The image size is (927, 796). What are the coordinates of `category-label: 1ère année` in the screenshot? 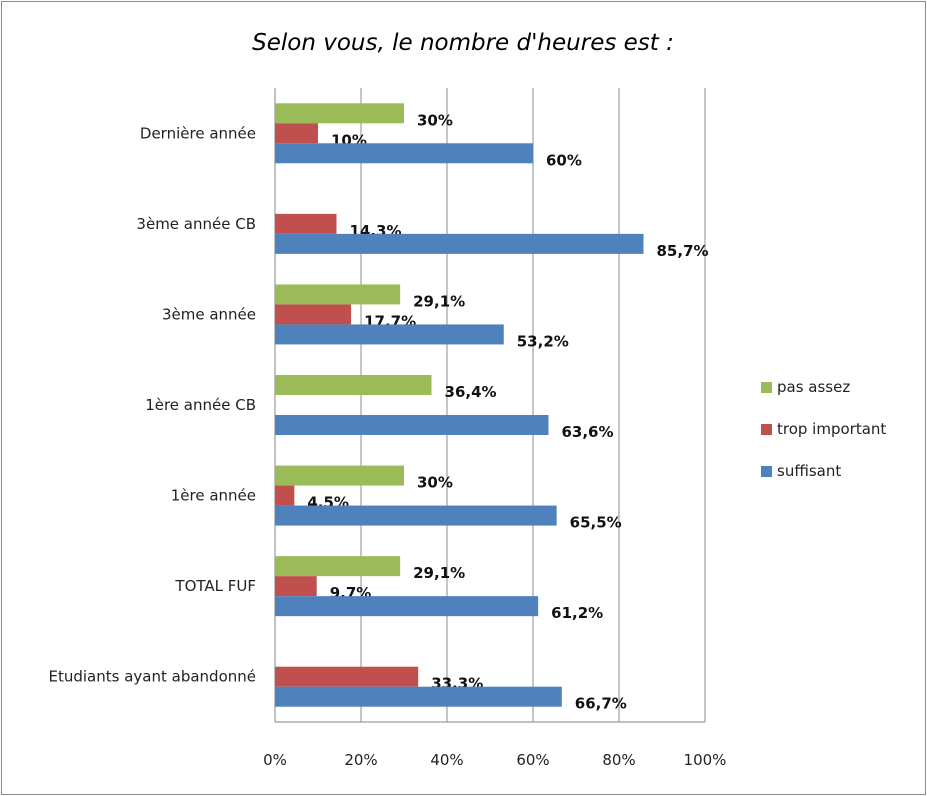 It's located at (213, 496).